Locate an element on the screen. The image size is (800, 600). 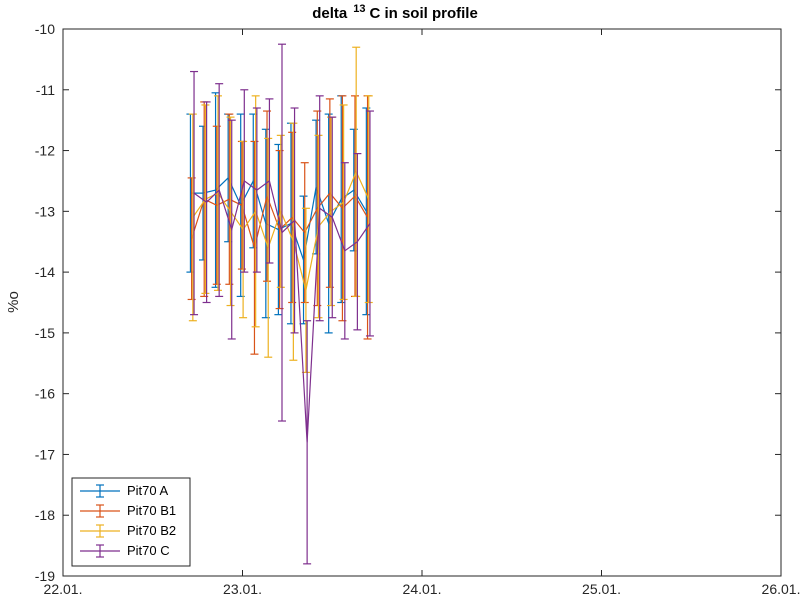
x-tick-label: 26.01. is located at coordinates (781, 589).